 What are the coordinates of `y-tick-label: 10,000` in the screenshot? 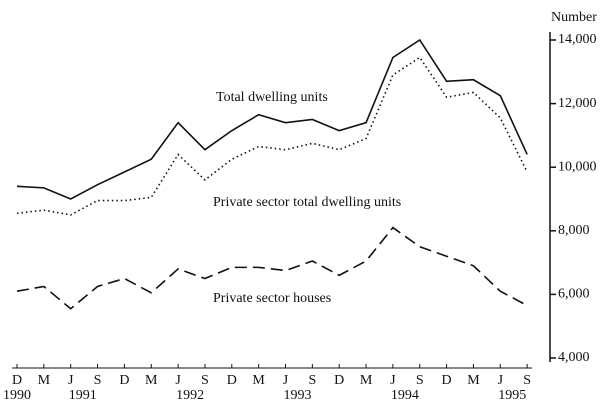 It's located at (577, 166).